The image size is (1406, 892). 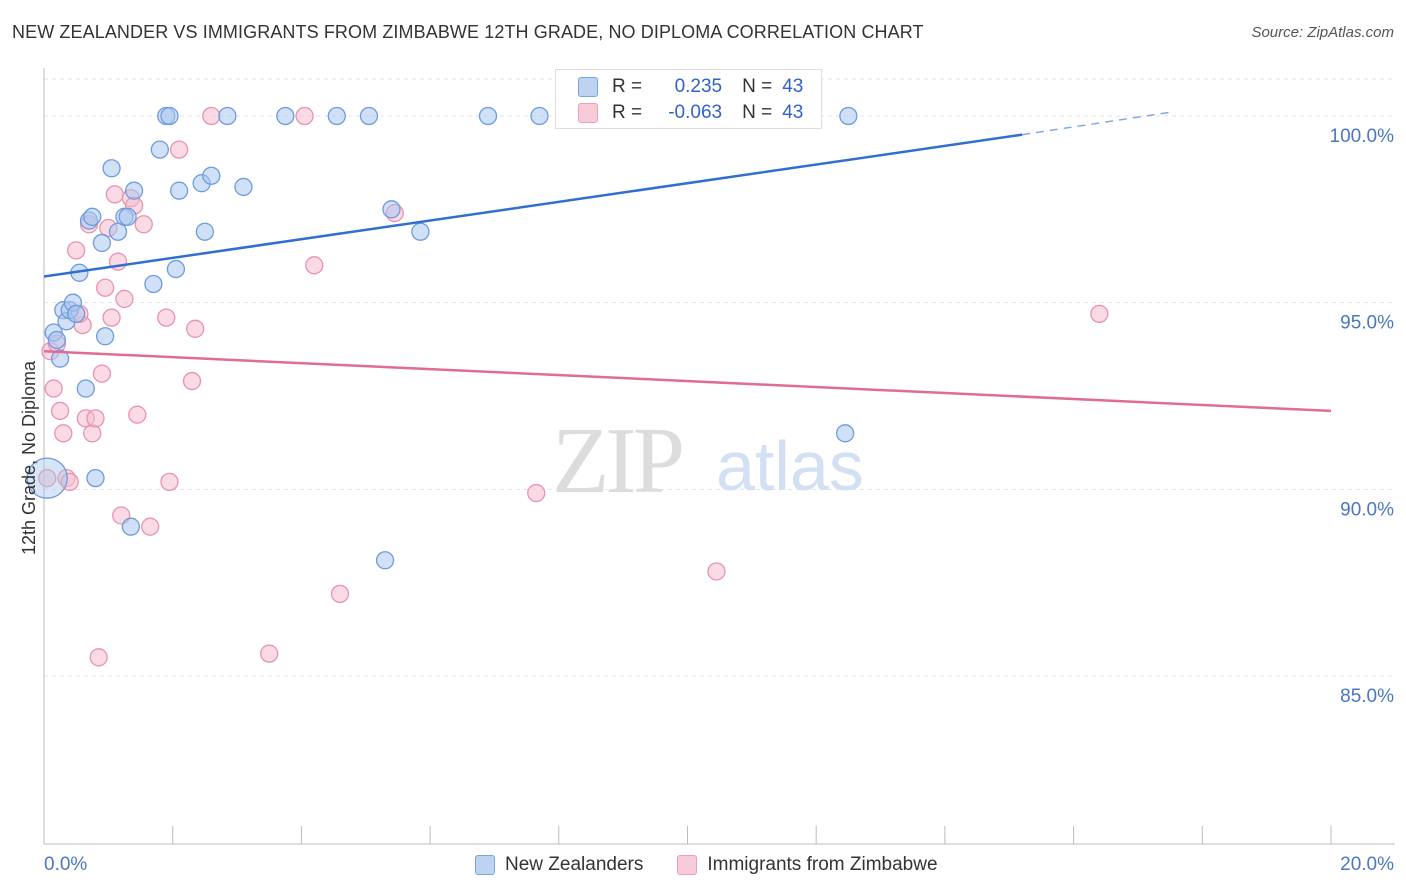 I want to click on y-axis-label: 12th Grade, No Diploma, so click(x=29, y=457).